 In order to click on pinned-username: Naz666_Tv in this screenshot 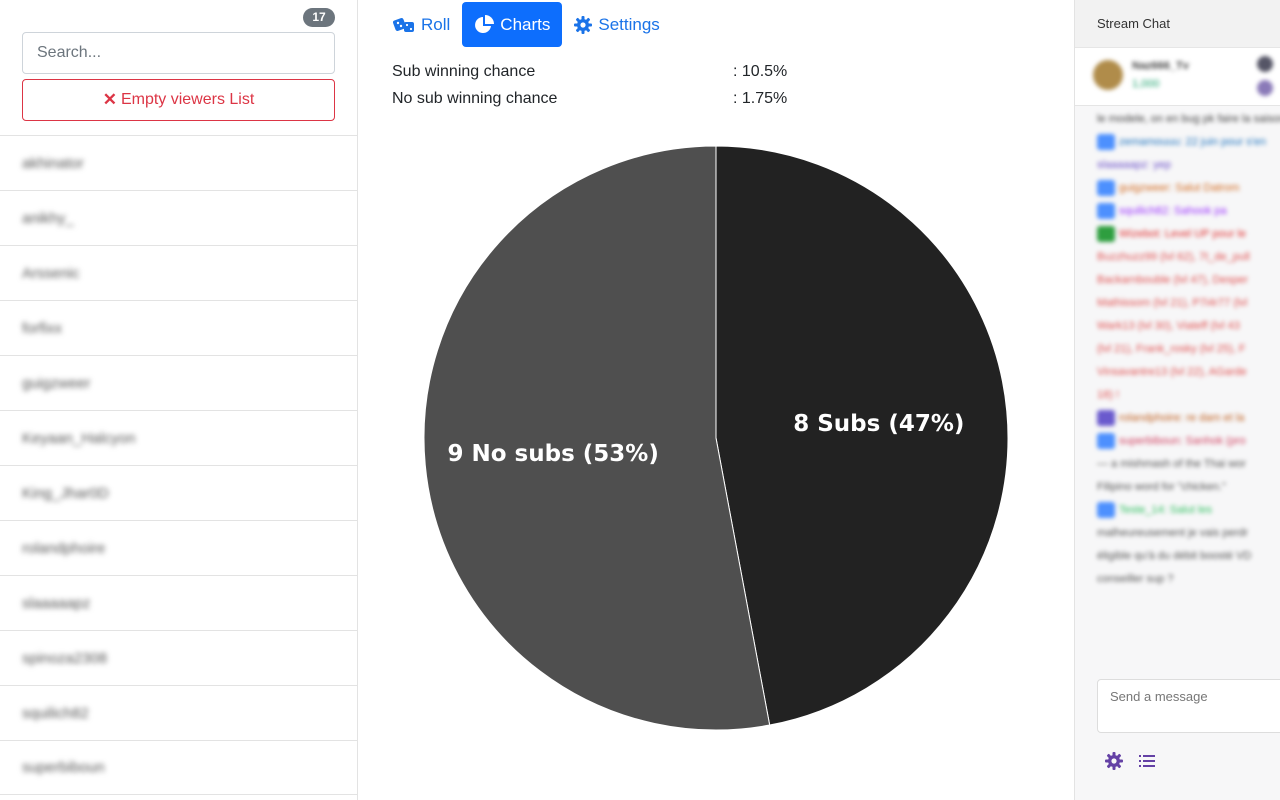, I will do `click(1160, 66)`.